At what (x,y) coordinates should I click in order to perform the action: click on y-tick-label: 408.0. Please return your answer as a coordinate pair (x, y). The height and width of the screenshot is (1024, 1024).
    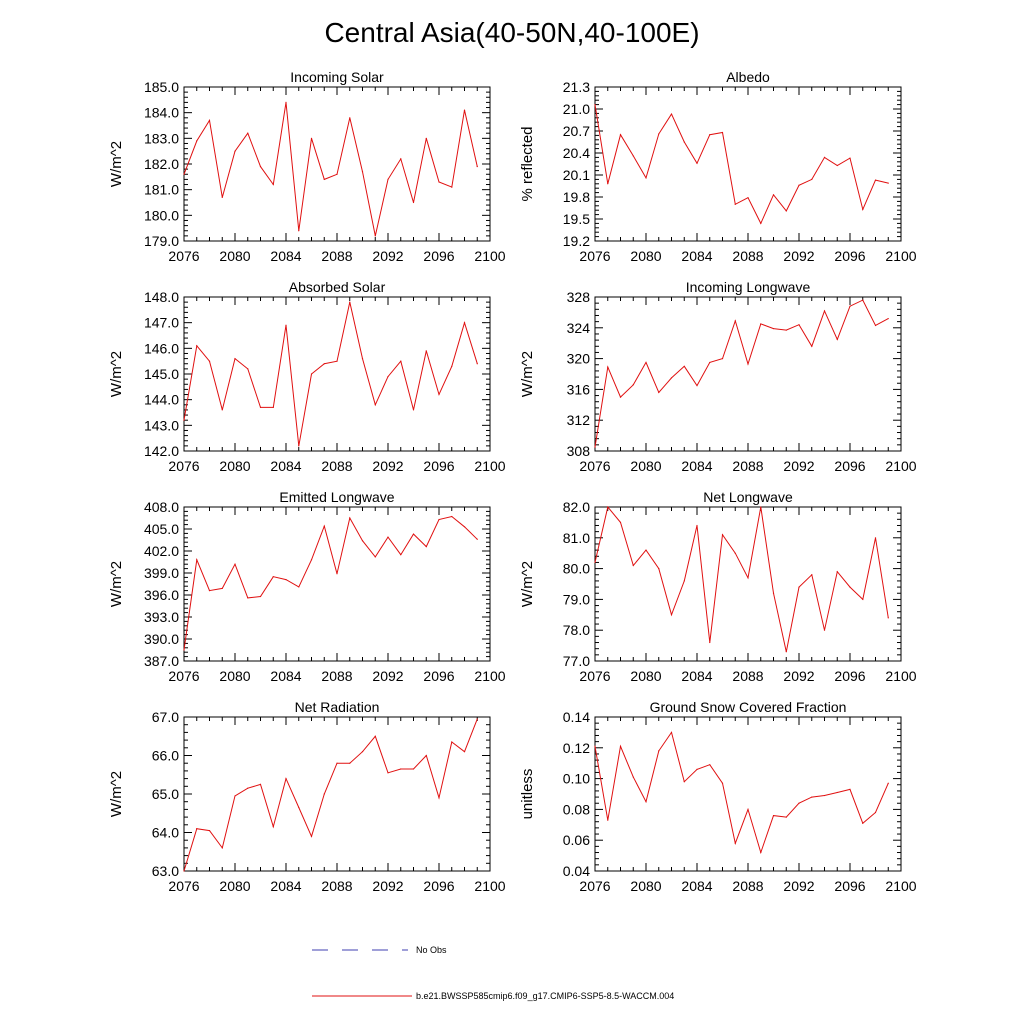
    Looking at the image, I should click on (161, 507).